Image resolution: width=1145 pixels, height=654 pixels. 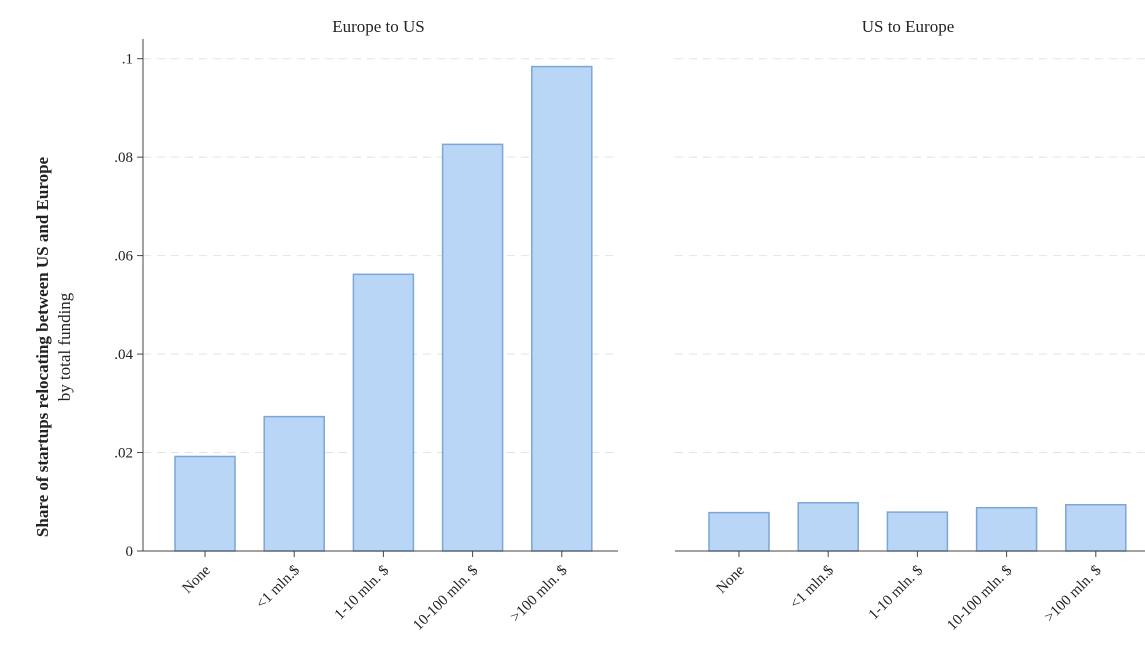 I want to click on y-tick-label-5: .1, so click(x=127, y=60).